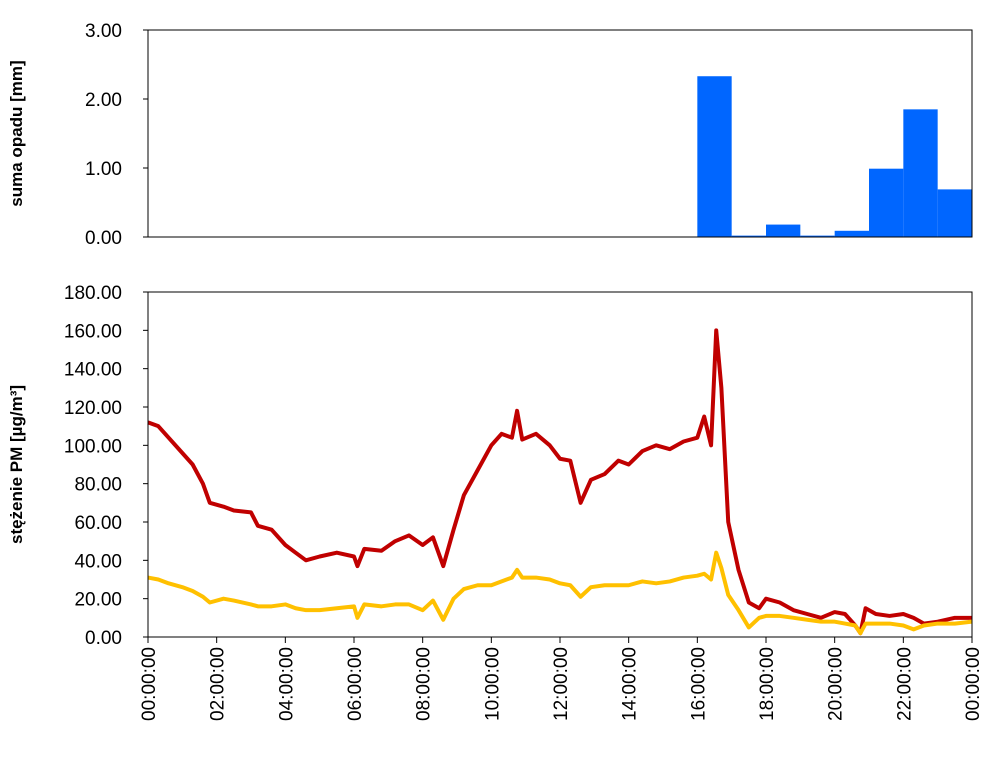 This screenshot has width=1000, height=775. What do you see at coordinates (16, 133) in the screenshot?
I see `y-axis-title: suma opadu [mm]` at bounding box center [16, 133].